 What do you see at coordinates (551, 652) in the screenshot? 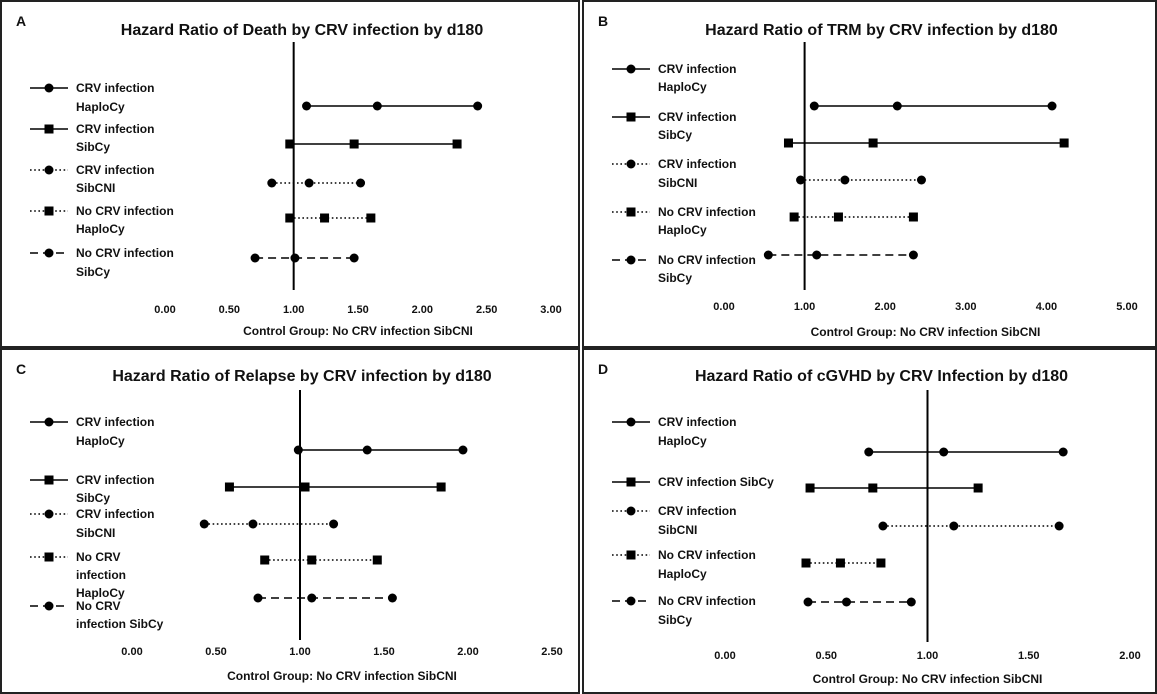
I see `x-tick-label: 2.50` at bounding box center [551, 652].